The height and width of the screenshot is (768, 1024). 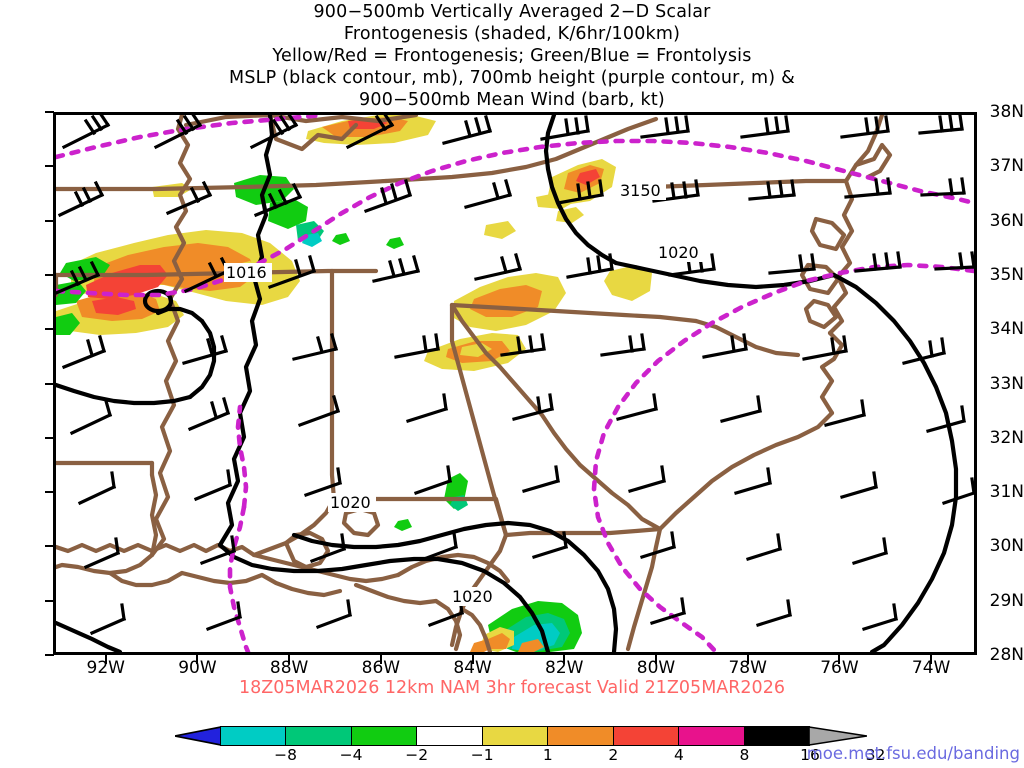 I want to click on colorbar-tick-label: 8, so click(x=744, y=755).